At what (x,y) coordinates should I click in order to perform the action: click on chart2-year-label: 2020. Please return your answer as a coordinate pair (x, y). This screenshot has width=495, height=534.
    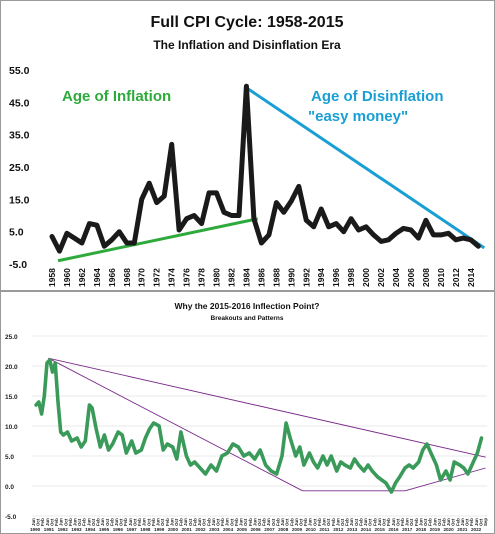
    Looking at the image, I should click on (448, 529).